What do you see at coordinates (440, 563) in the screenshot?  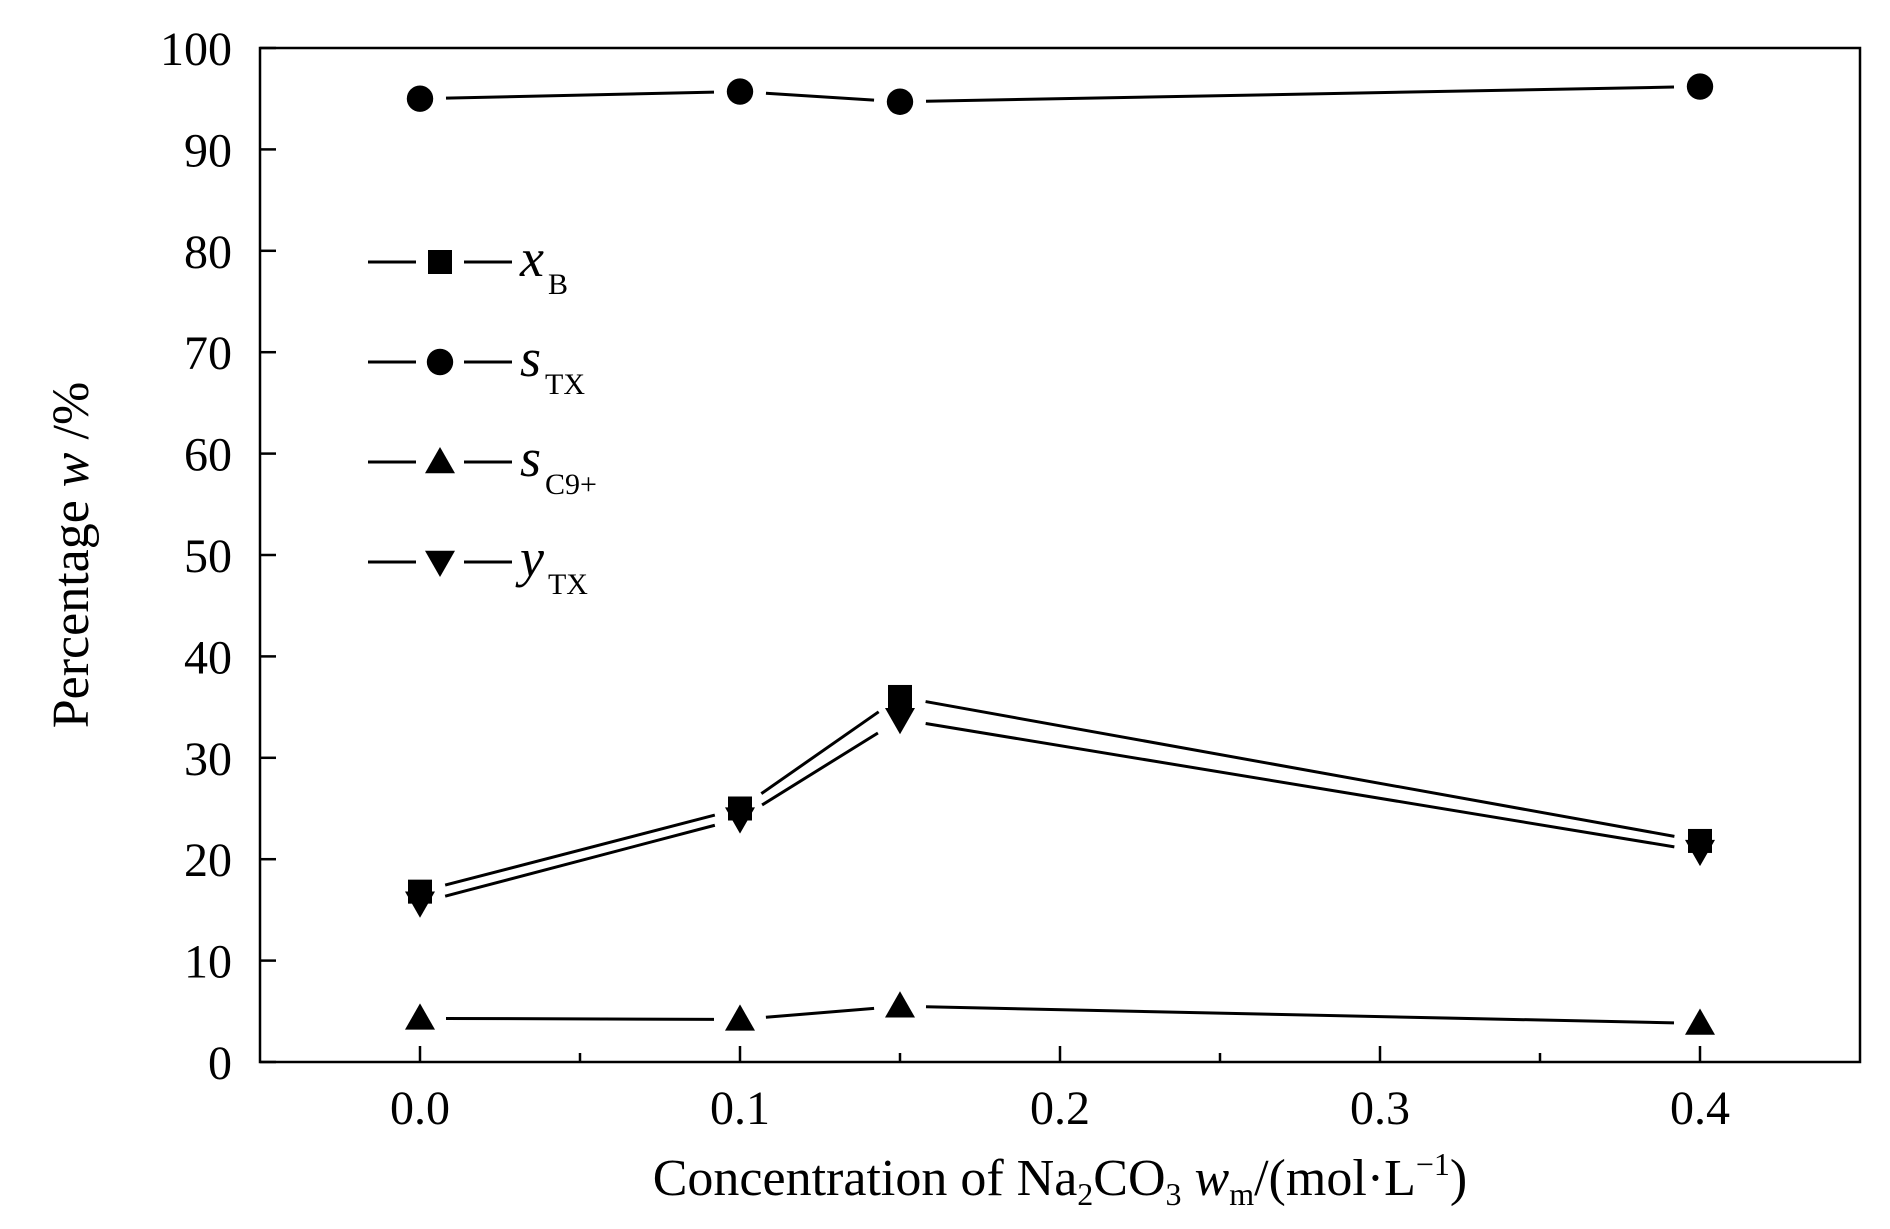 I see `legend-marker-triangle-down` at bounding box center [440, 563].